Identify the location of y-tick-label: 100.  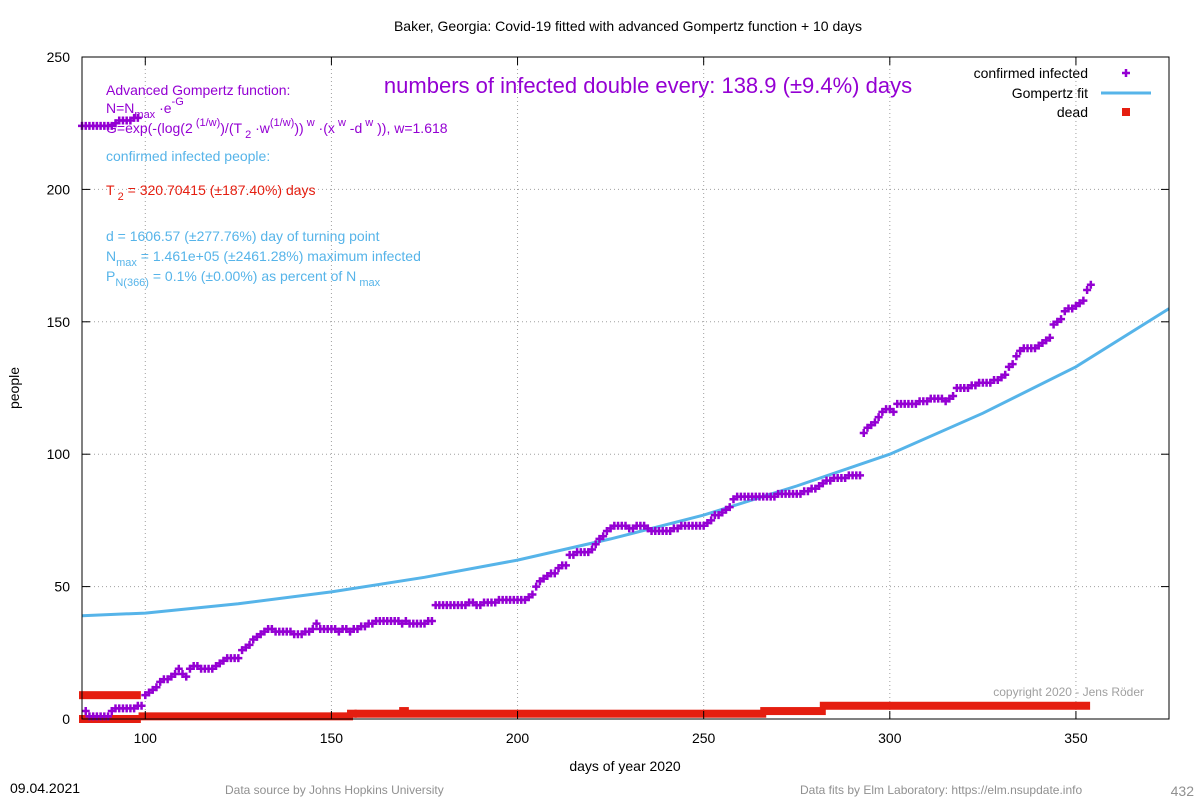
(59, 454).